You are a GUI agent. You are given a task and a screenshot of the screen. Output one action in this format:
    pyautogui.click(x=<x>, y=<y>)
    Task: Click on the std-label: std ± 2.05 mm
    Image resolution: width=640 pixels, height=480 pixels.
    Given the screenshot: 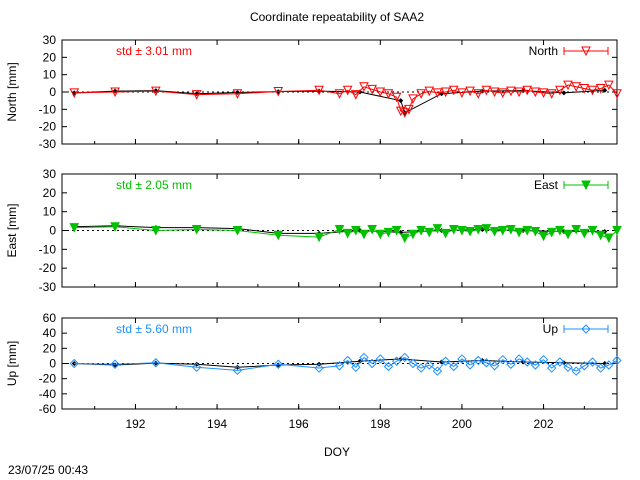 What is the action you would take?
    pyautogui.click(x=154, y=185)
    